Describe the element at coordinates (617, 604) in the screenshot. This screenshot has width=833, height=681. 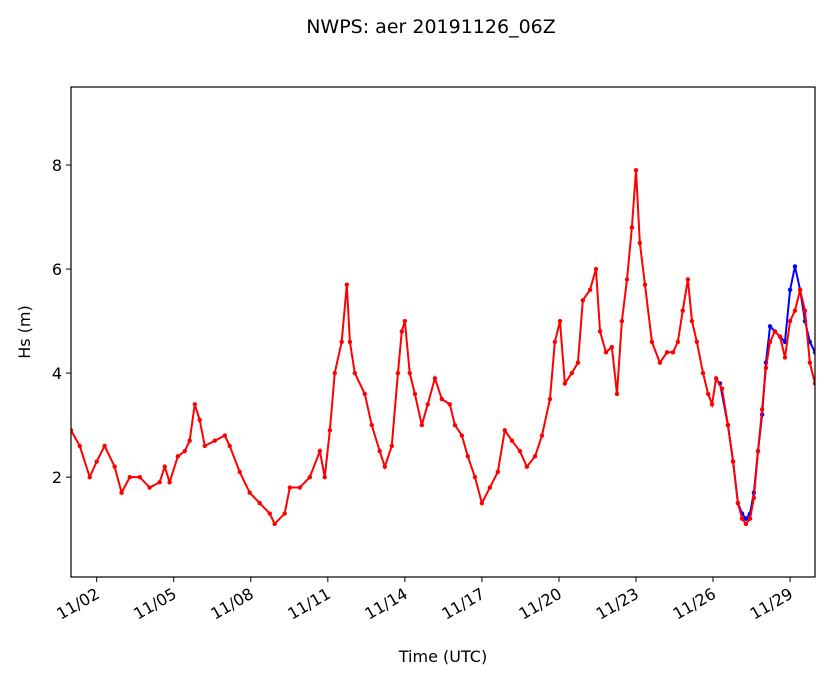
I see `x-tick-label: 11/23` at that location.